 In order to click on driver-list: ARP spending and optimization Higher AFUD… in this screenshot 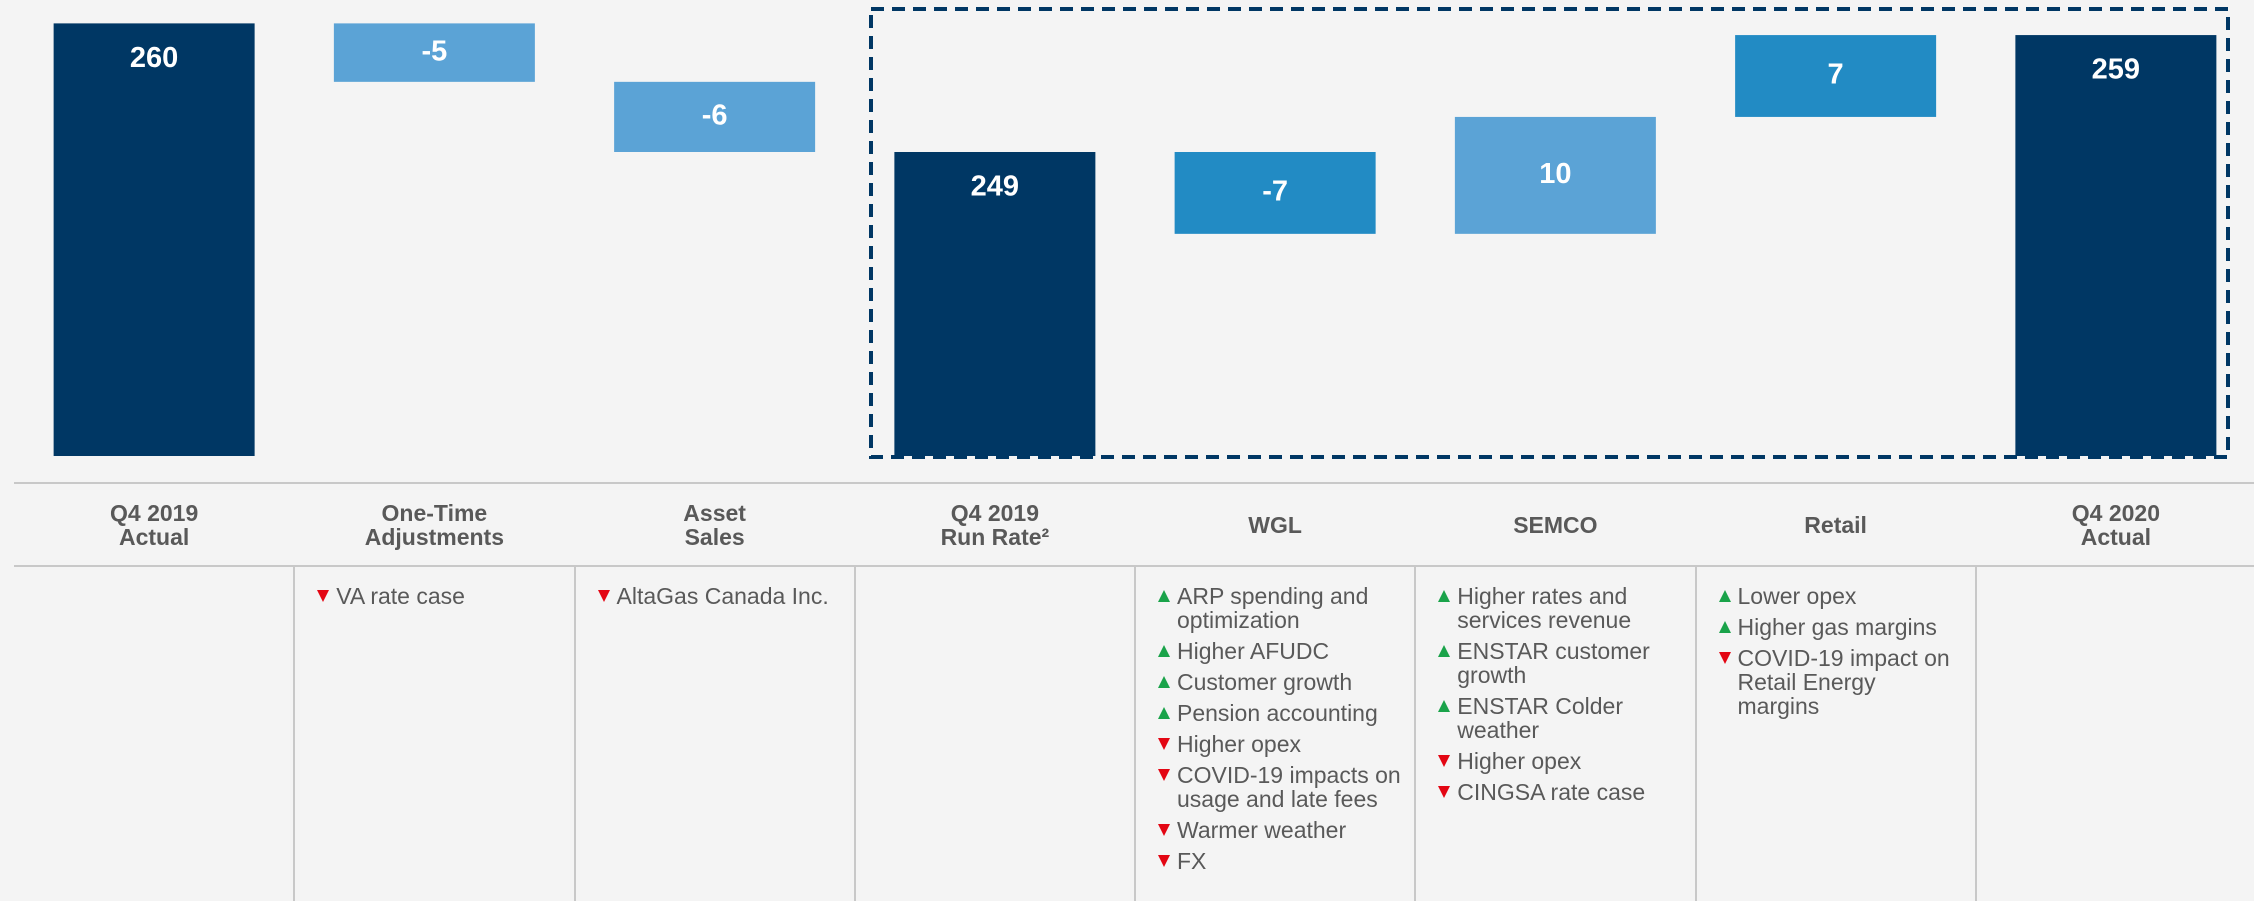, I will do `click(1275, 732)`.